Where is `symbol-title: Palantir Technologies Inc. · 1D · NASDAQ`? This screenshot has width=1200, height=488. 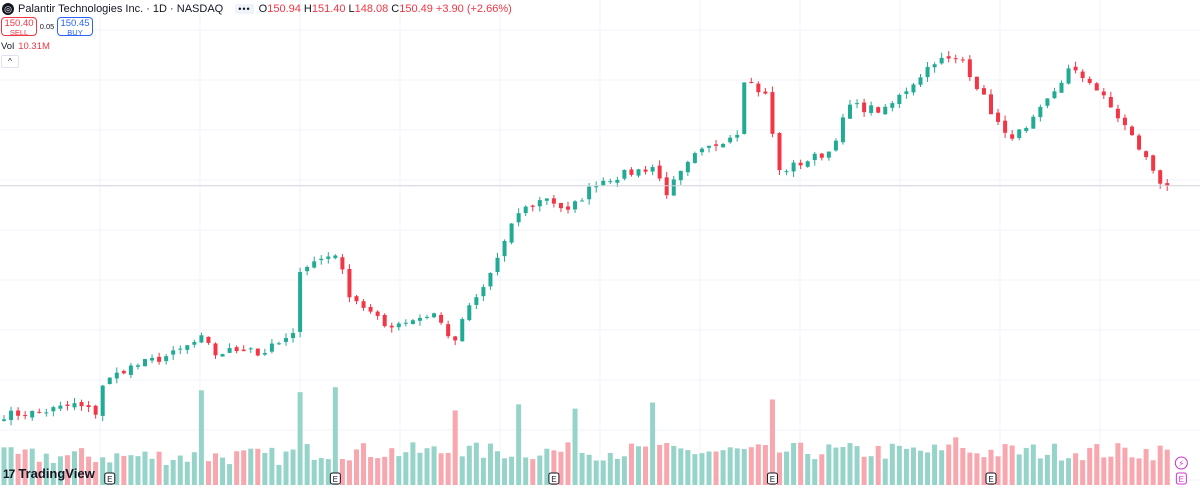
symbol-title: Palantir Technologies Inc. · 1D · NASDAQ is located at coordinates (121, 9).